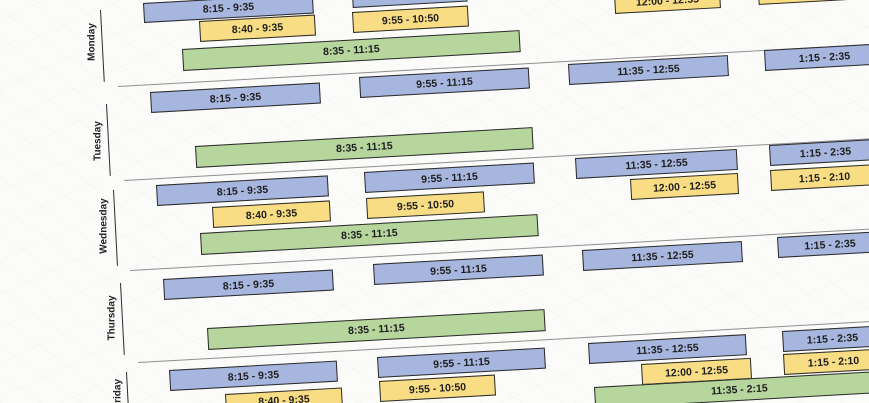 This screenshot has width=869, height=403. What do you see at coordinates (826, 361) in the screenshot?
I see `friday-block-8: 1:15 - 2:10` at bounding box center [826, 361].